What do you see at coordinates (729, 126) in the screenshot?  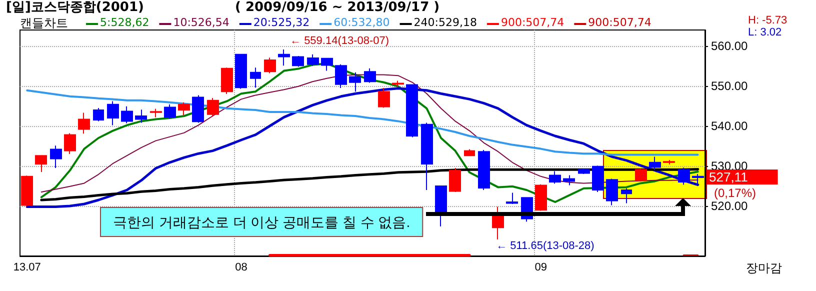 I see `y-tick-label: 540.00` at bounding box center [729, 126].